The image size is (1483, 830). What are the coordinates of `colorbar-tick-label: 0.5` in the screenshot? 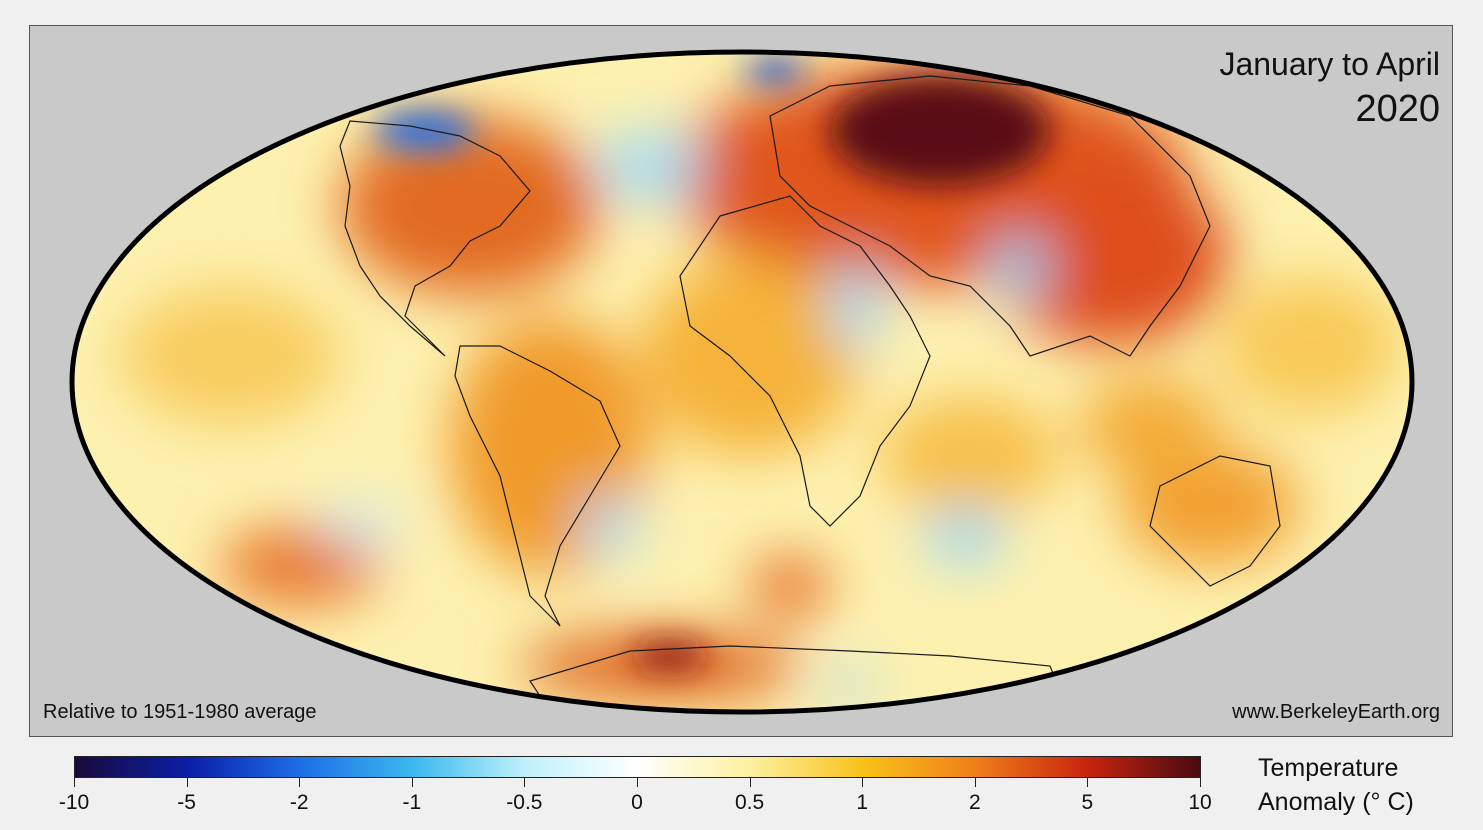 It's located at (749, 802).